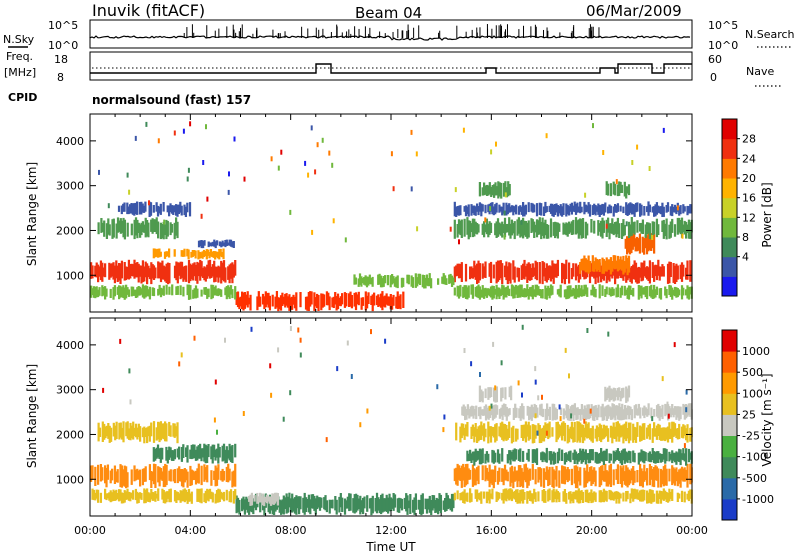 This screenshot has width=800, height=554. Describe the element at coordinates (752, 372) in the screenshot. I see `colorbar-tick-label: 500` at that location.